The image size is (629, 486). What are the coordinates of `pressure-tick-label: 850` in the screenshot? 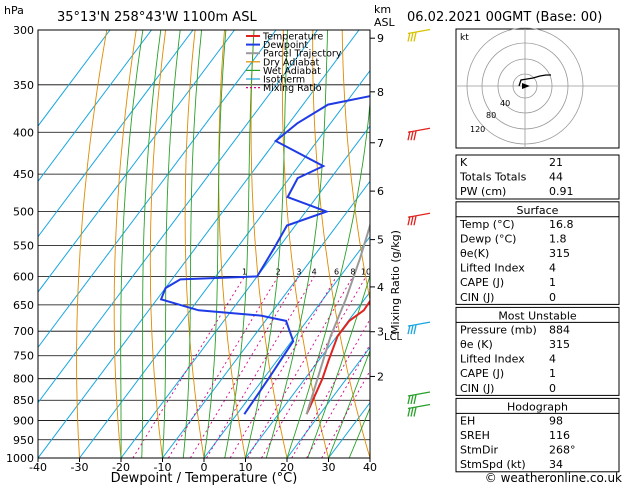 It's located at (23, 400).